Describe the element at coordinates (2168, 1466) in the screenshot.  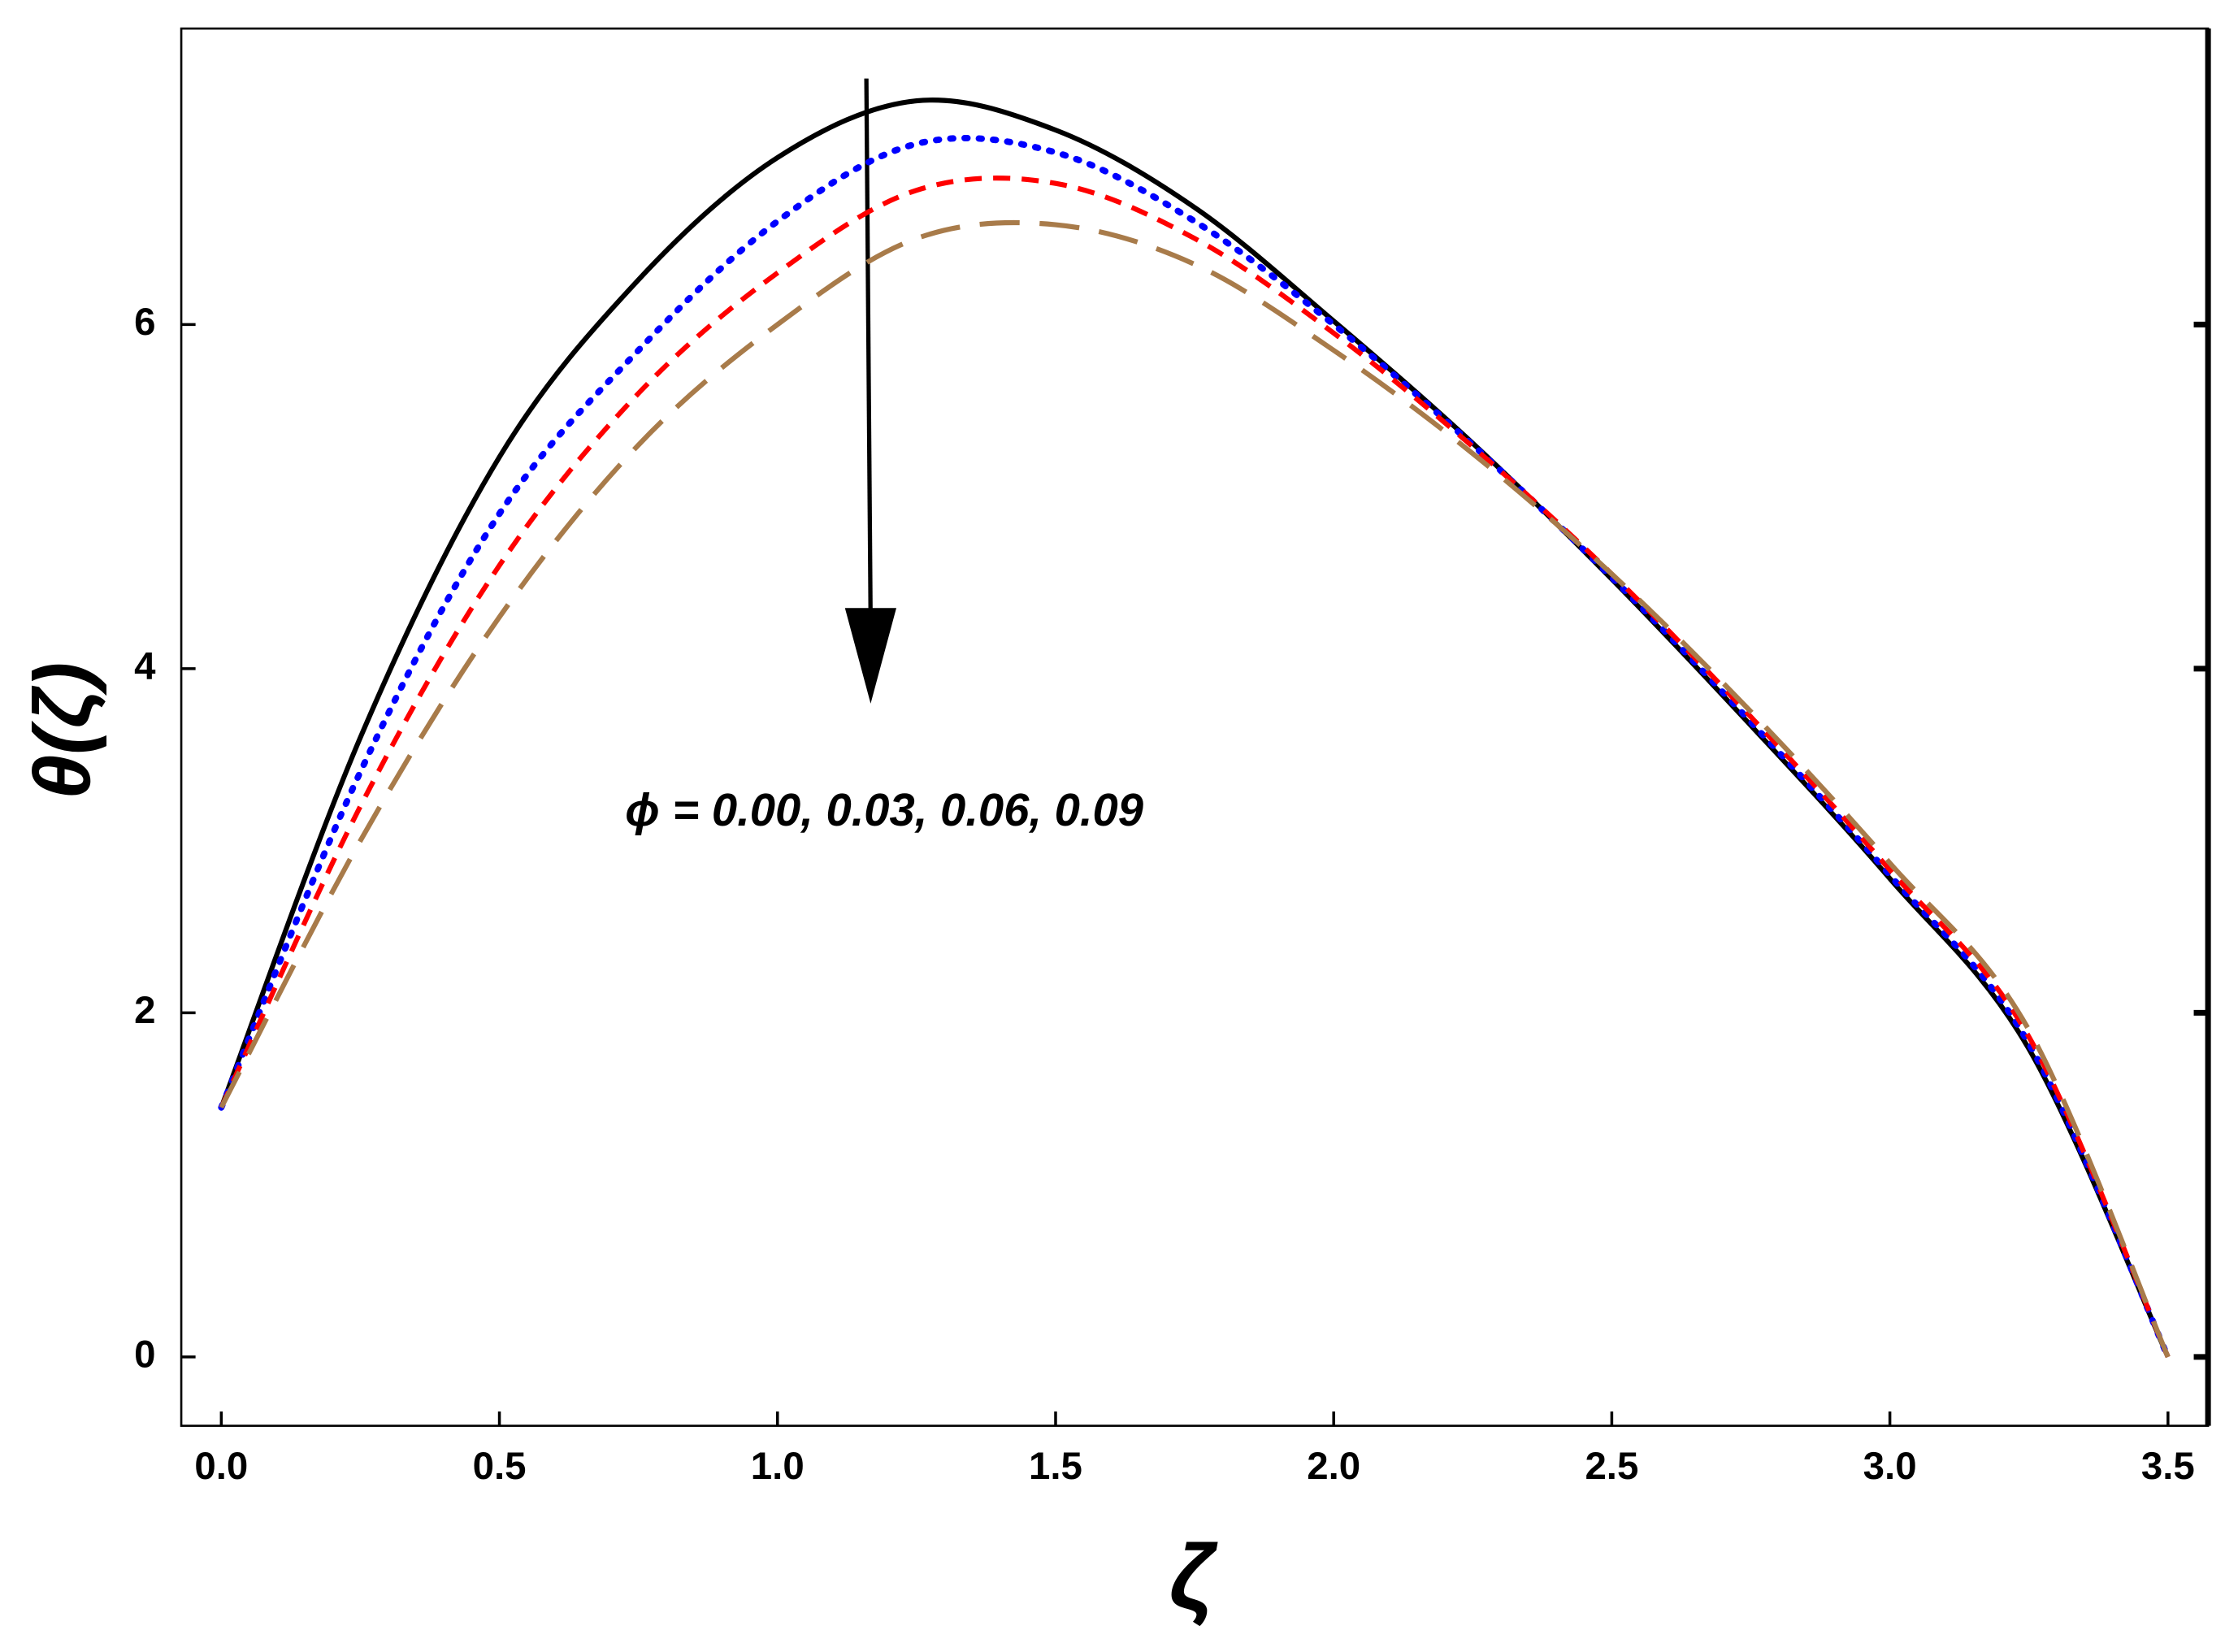
I see `x-tick-label: 3.5` at that location.